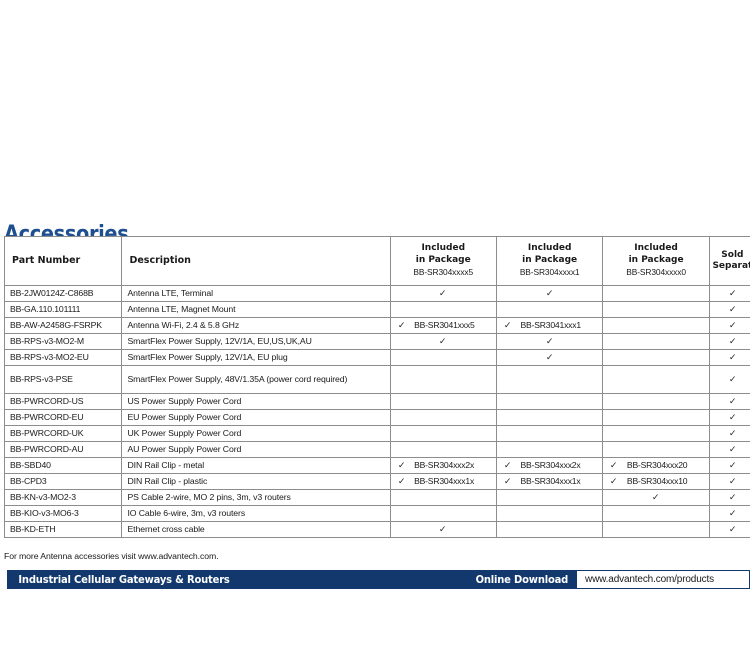 The image size is (750, 650). I want to click on cell-description: DIN Rail Clip - plastic, so click(256, 481).